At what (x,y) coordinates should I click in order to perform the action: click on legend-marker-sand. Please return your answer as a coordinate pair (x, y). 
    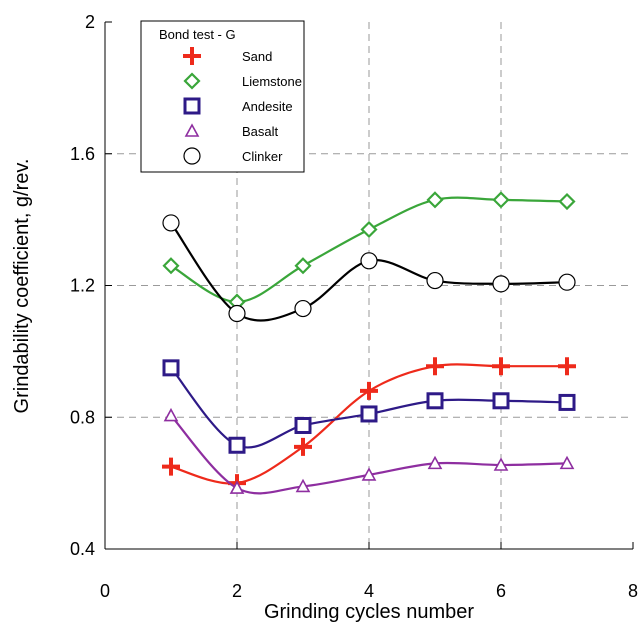
    Looking at the image, I should click on (192, 56).